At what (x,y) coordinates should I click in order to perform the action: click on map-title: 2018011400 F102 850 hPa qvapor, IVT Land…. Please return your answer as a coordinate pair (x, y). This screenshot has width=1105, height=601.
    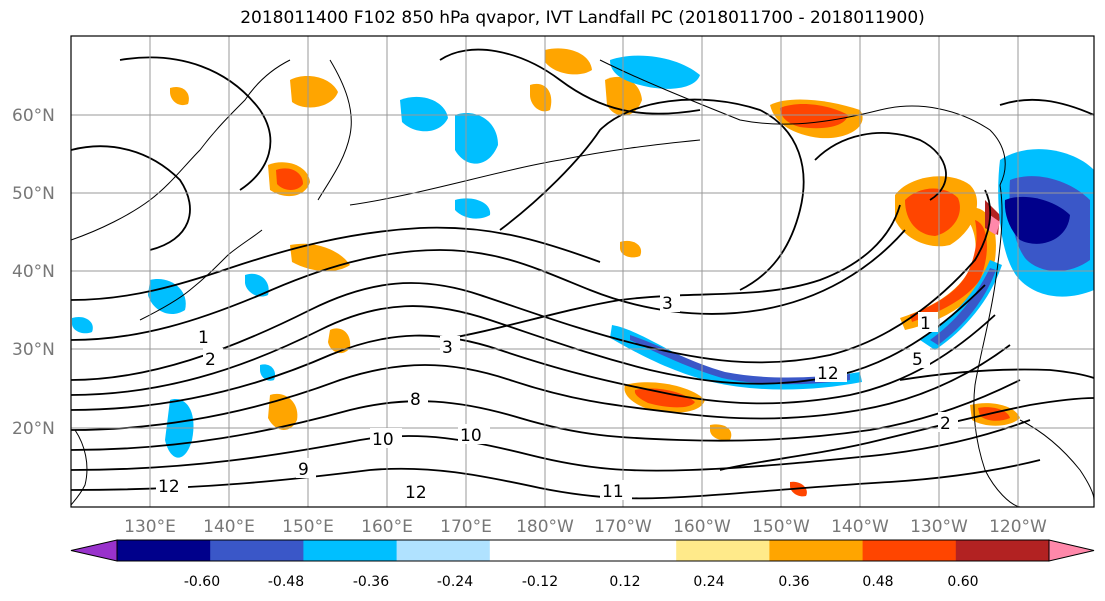
    Looking at the image, I should click on (582, 18).